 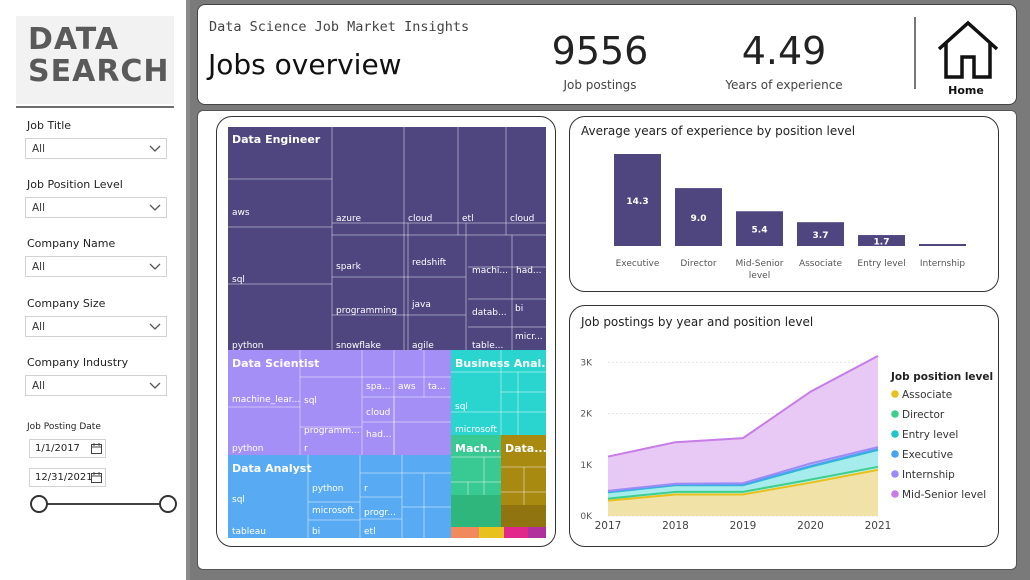 What do you see at coordinates (96, 385) in the screenshot?
I see `company-industry-select: All` at bounding box center [96, 385].